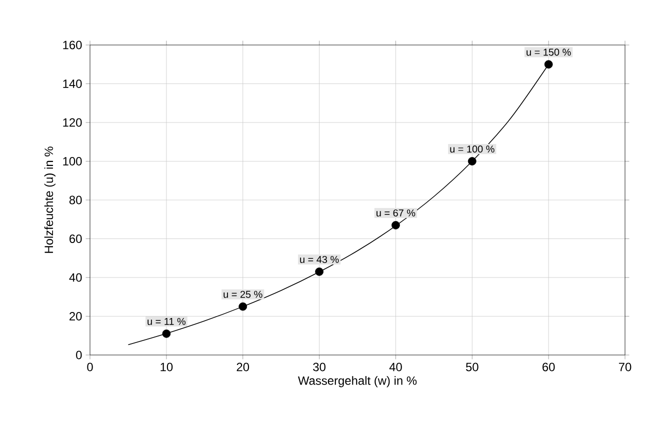 The image size is (657, 438). What do you see at coordinates (472, 367) in the screenshot?
I see `x-tick-label: 50` at bounding box center [472, 367].